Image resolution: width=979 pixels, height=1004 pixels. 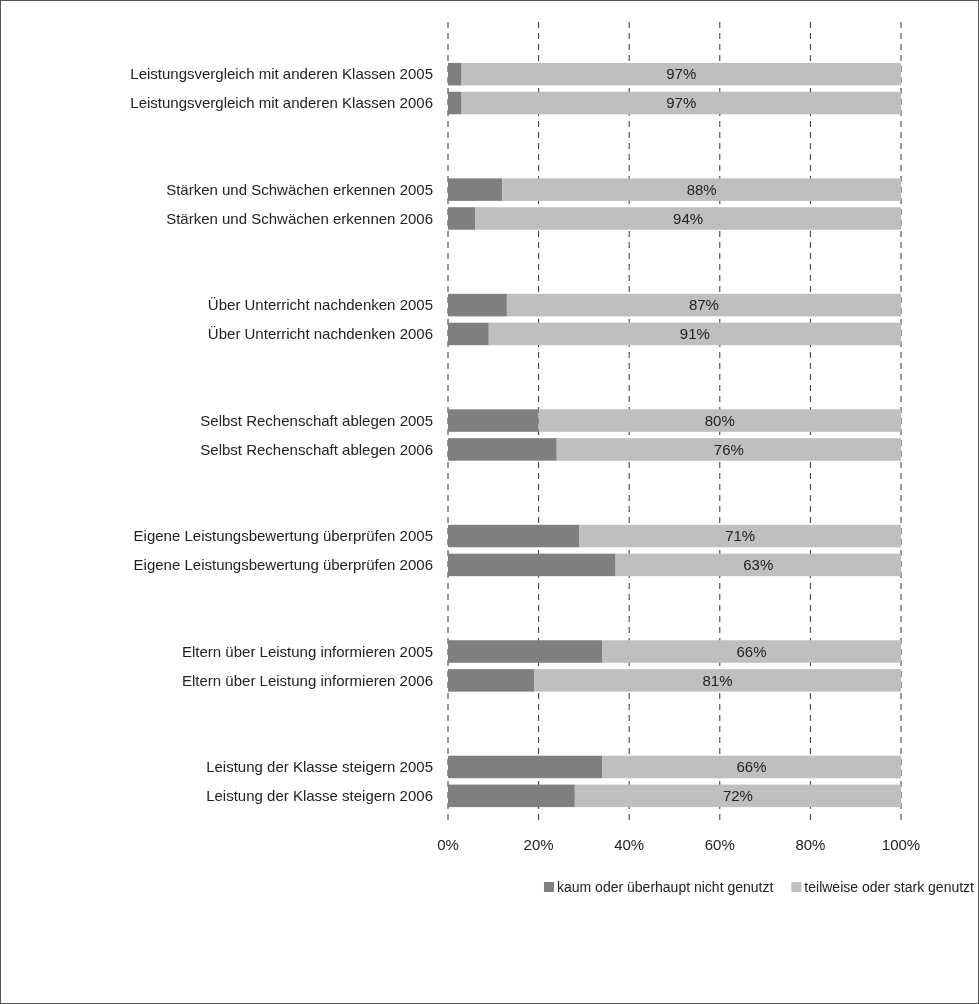 I want to click on data-label: 80%, so click(x=719, y=420).